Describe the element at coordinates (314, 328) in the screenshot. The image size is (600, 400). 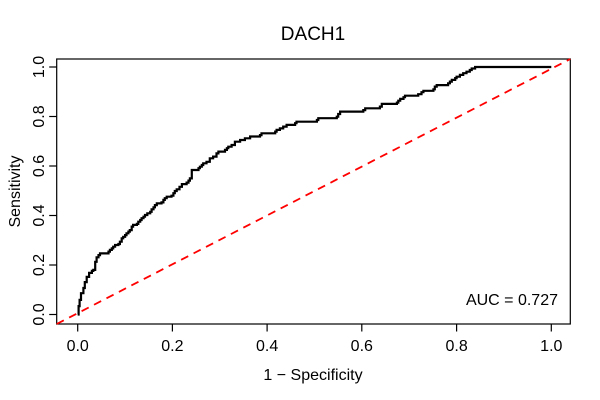
I see `x-axis` at that location.